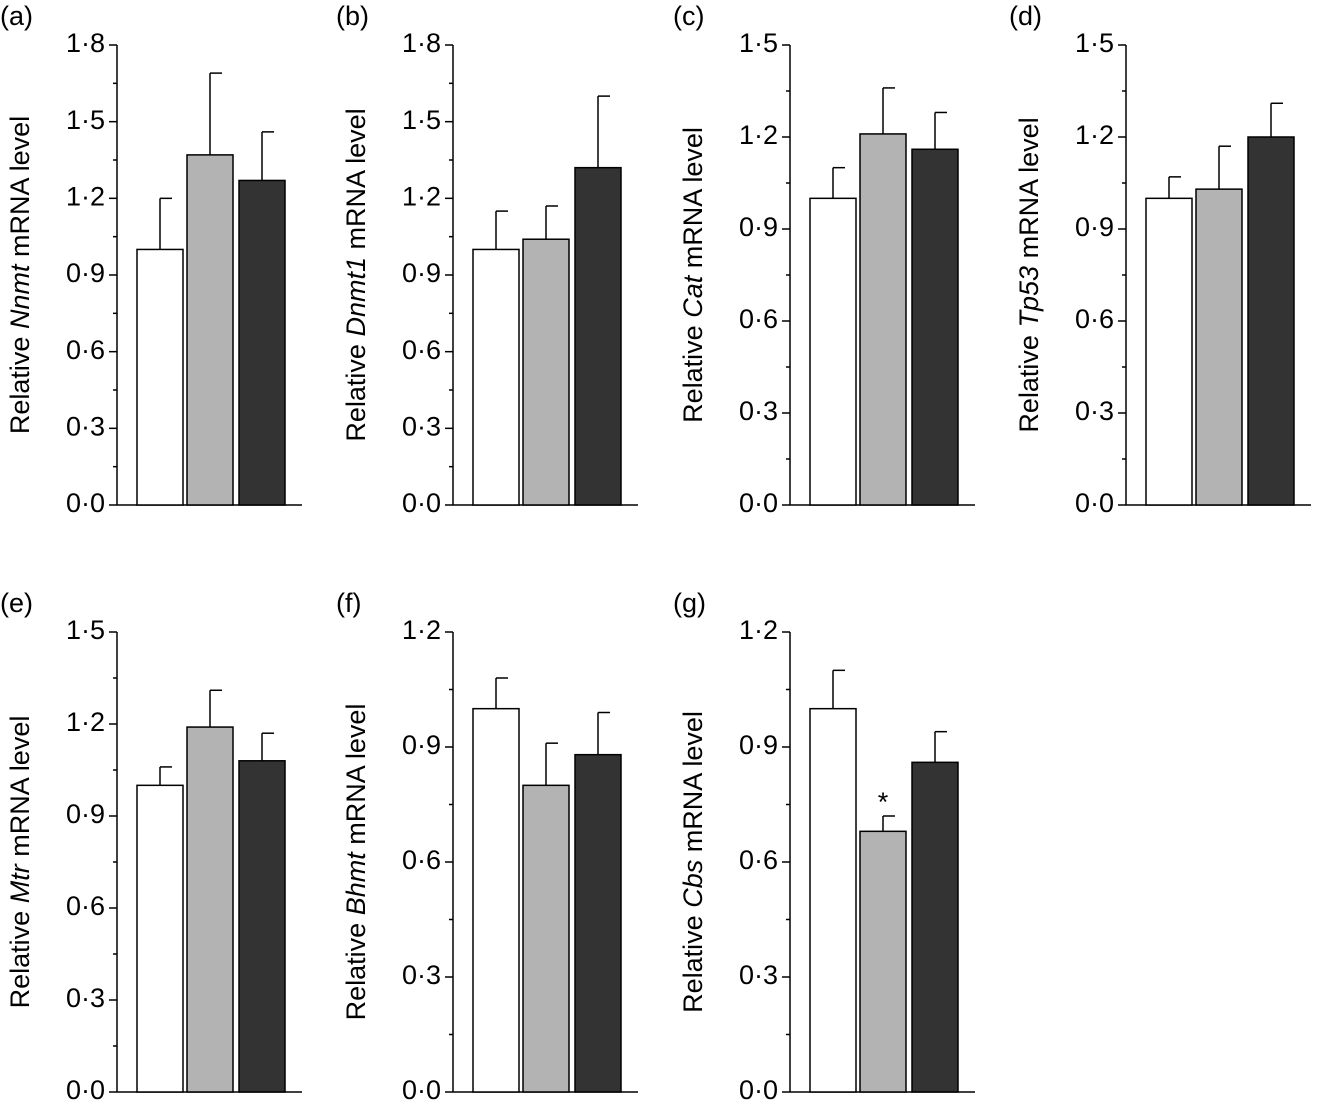  I want to click on panel-label: (c), so click(688, 16).